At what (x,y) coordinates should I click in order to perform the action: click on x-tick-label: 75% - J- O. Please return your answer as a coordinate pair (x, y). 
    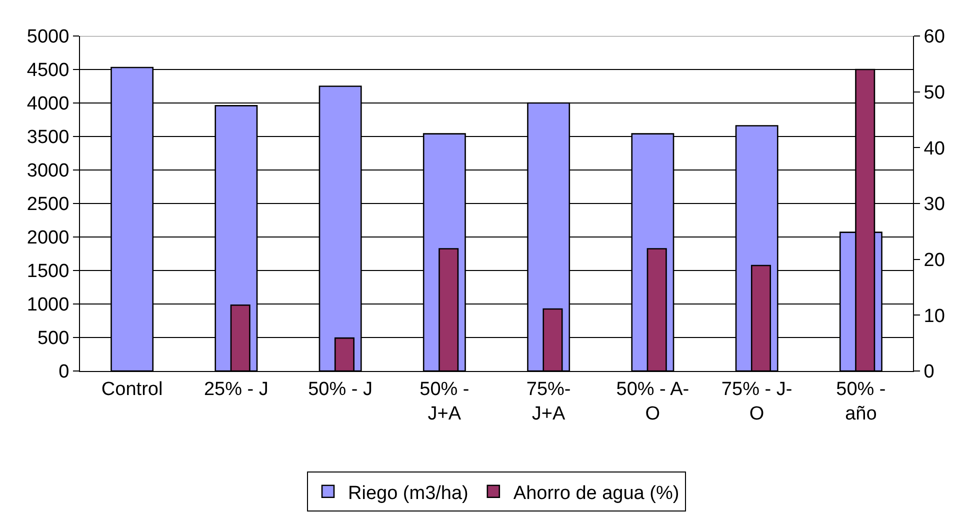
    Looking at the image, I should click on (756, 401).